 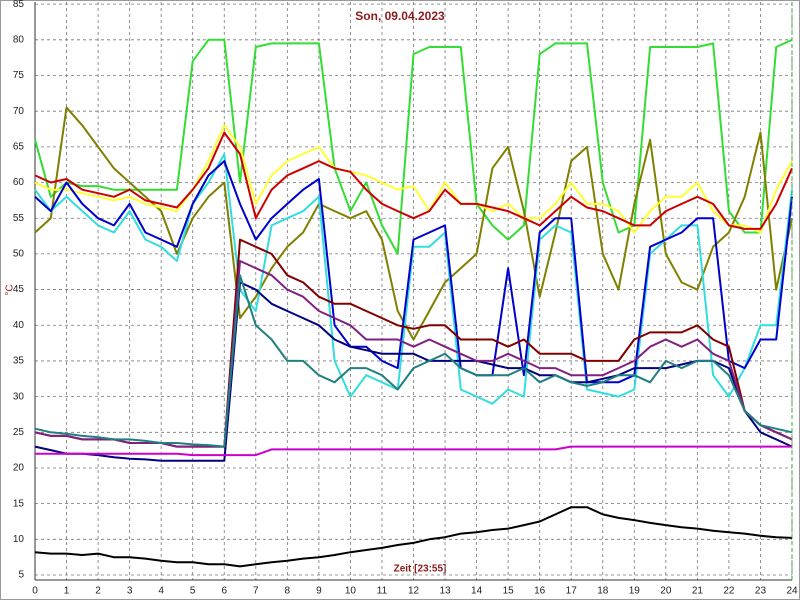 I want to click on y-tick-label: 65, so click(x=19, y=146).